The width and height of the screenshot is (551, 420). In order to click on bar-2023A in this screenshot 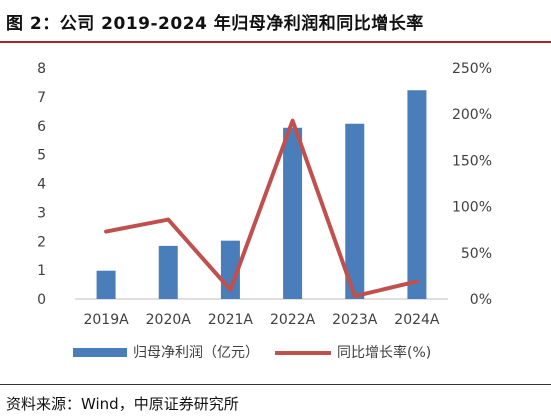, I will do `click(355, 211)`.